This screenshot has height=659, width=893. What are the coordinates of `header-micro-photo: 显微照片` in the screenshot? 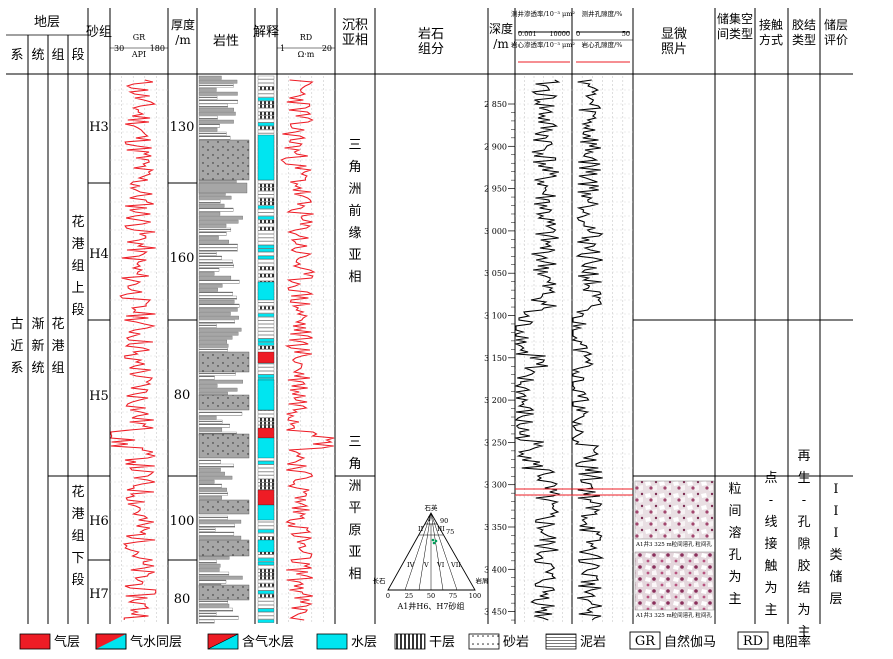 It's located at (674, 42).